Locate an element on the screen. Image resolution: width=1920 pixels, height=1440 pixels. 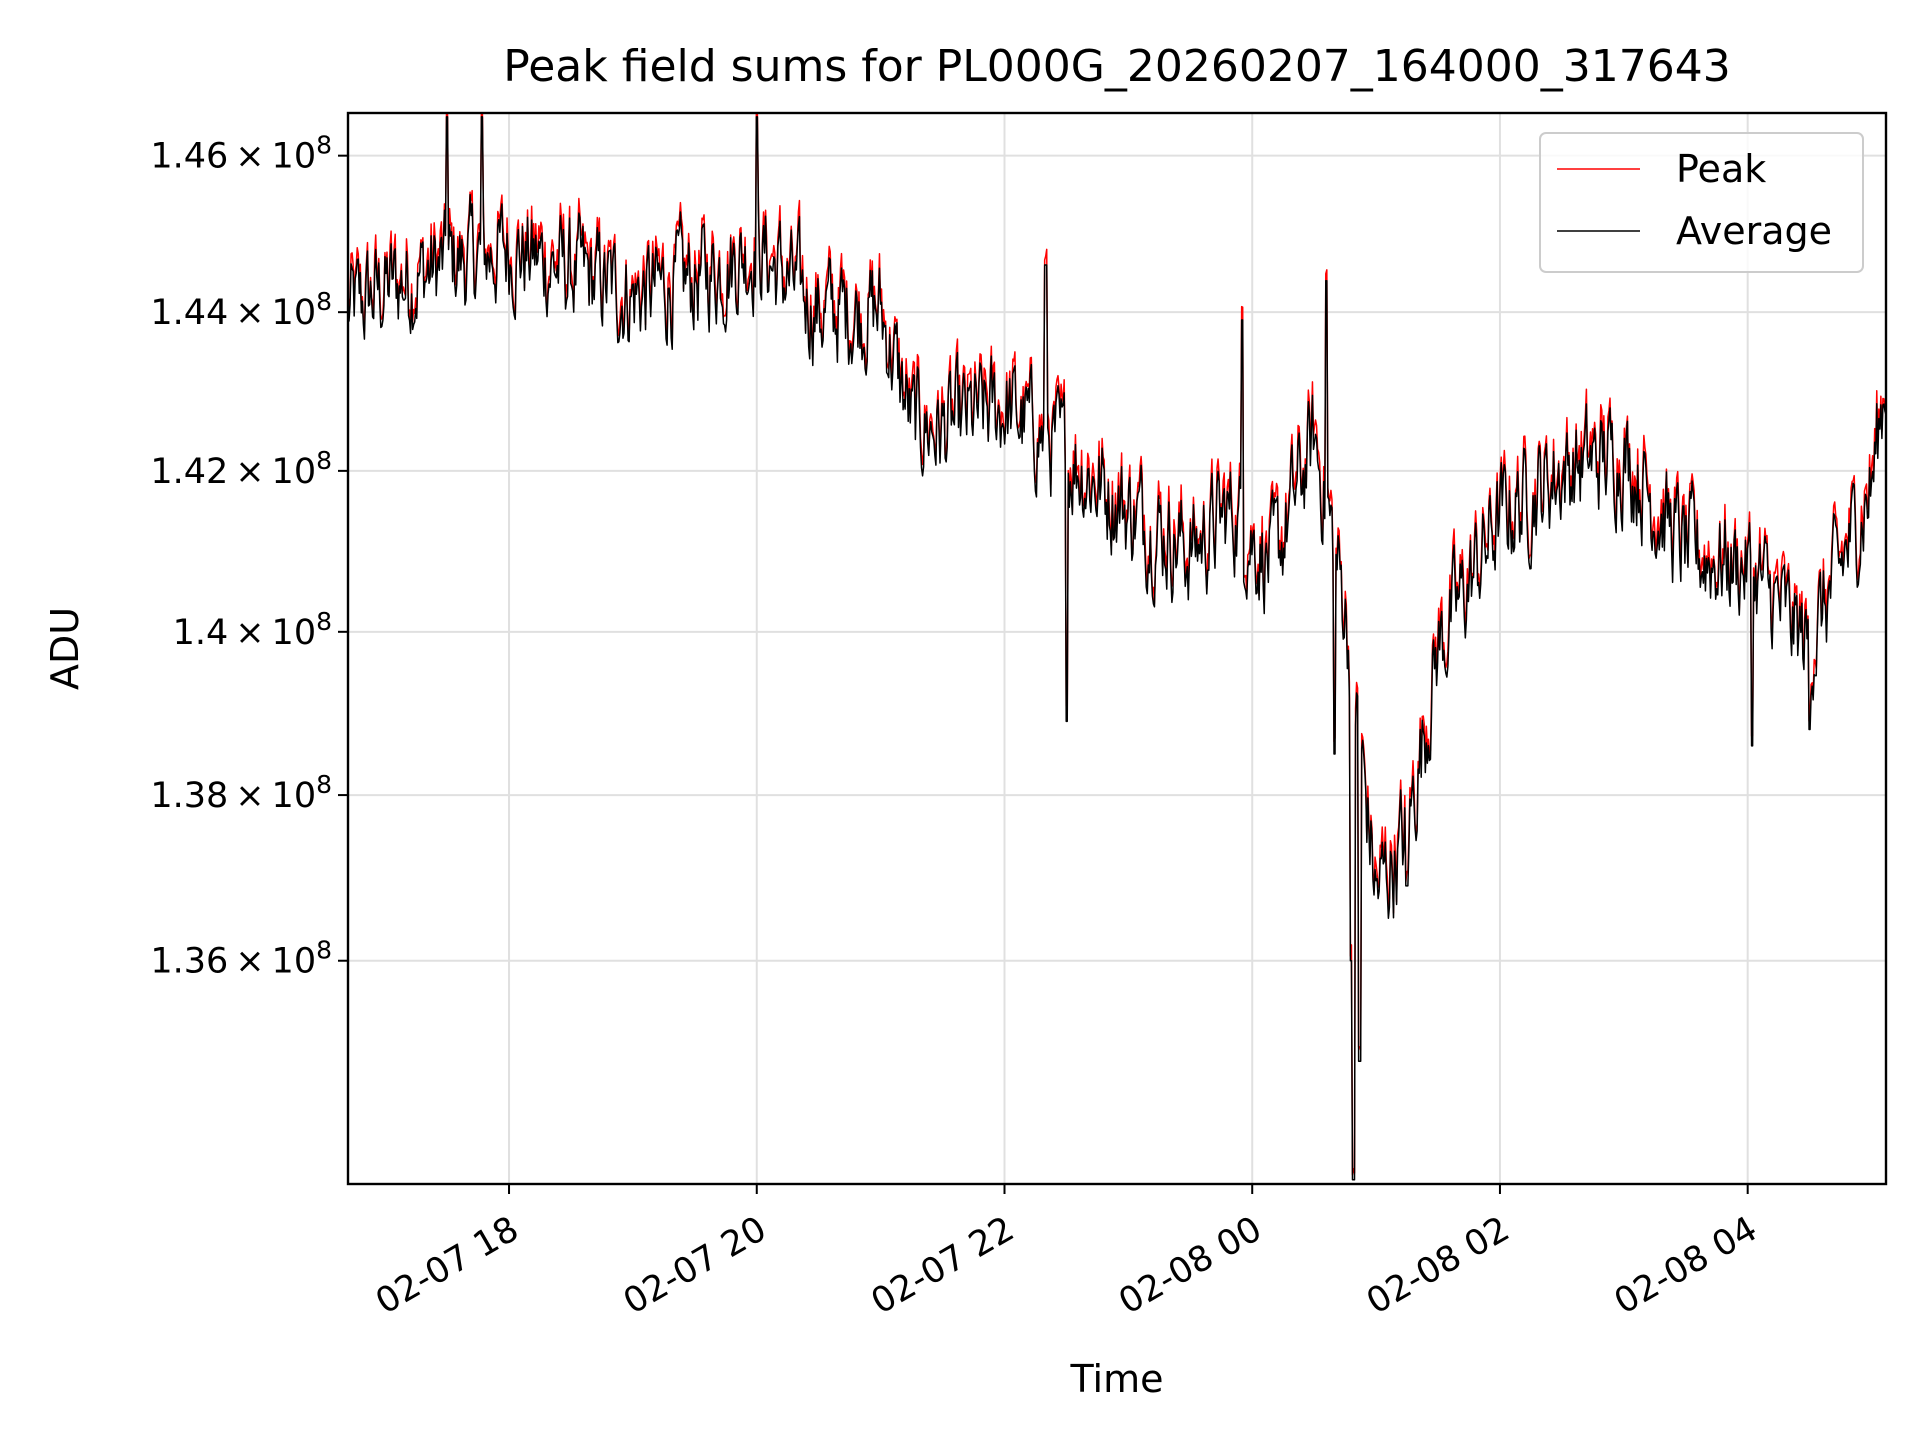
y-tick-label: 1.36 × 108 is located at coordinates (241, 959).